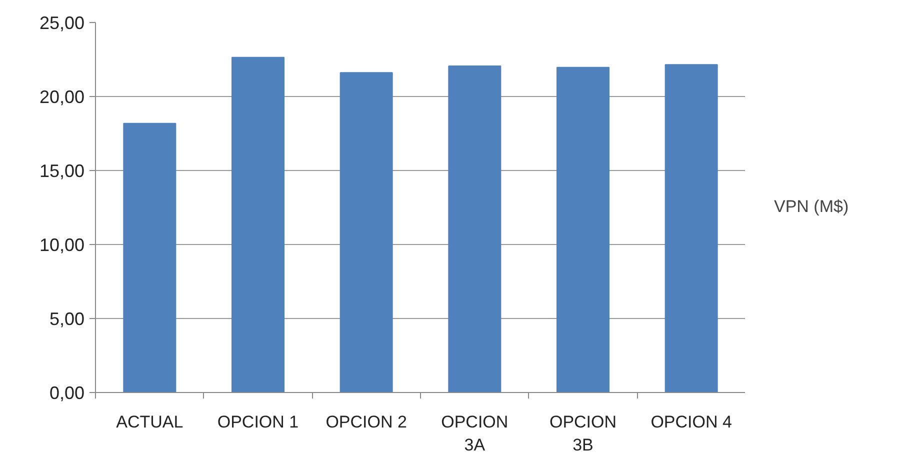  I want to click on x-tick-label: OPCION 1, so click(258, 422).